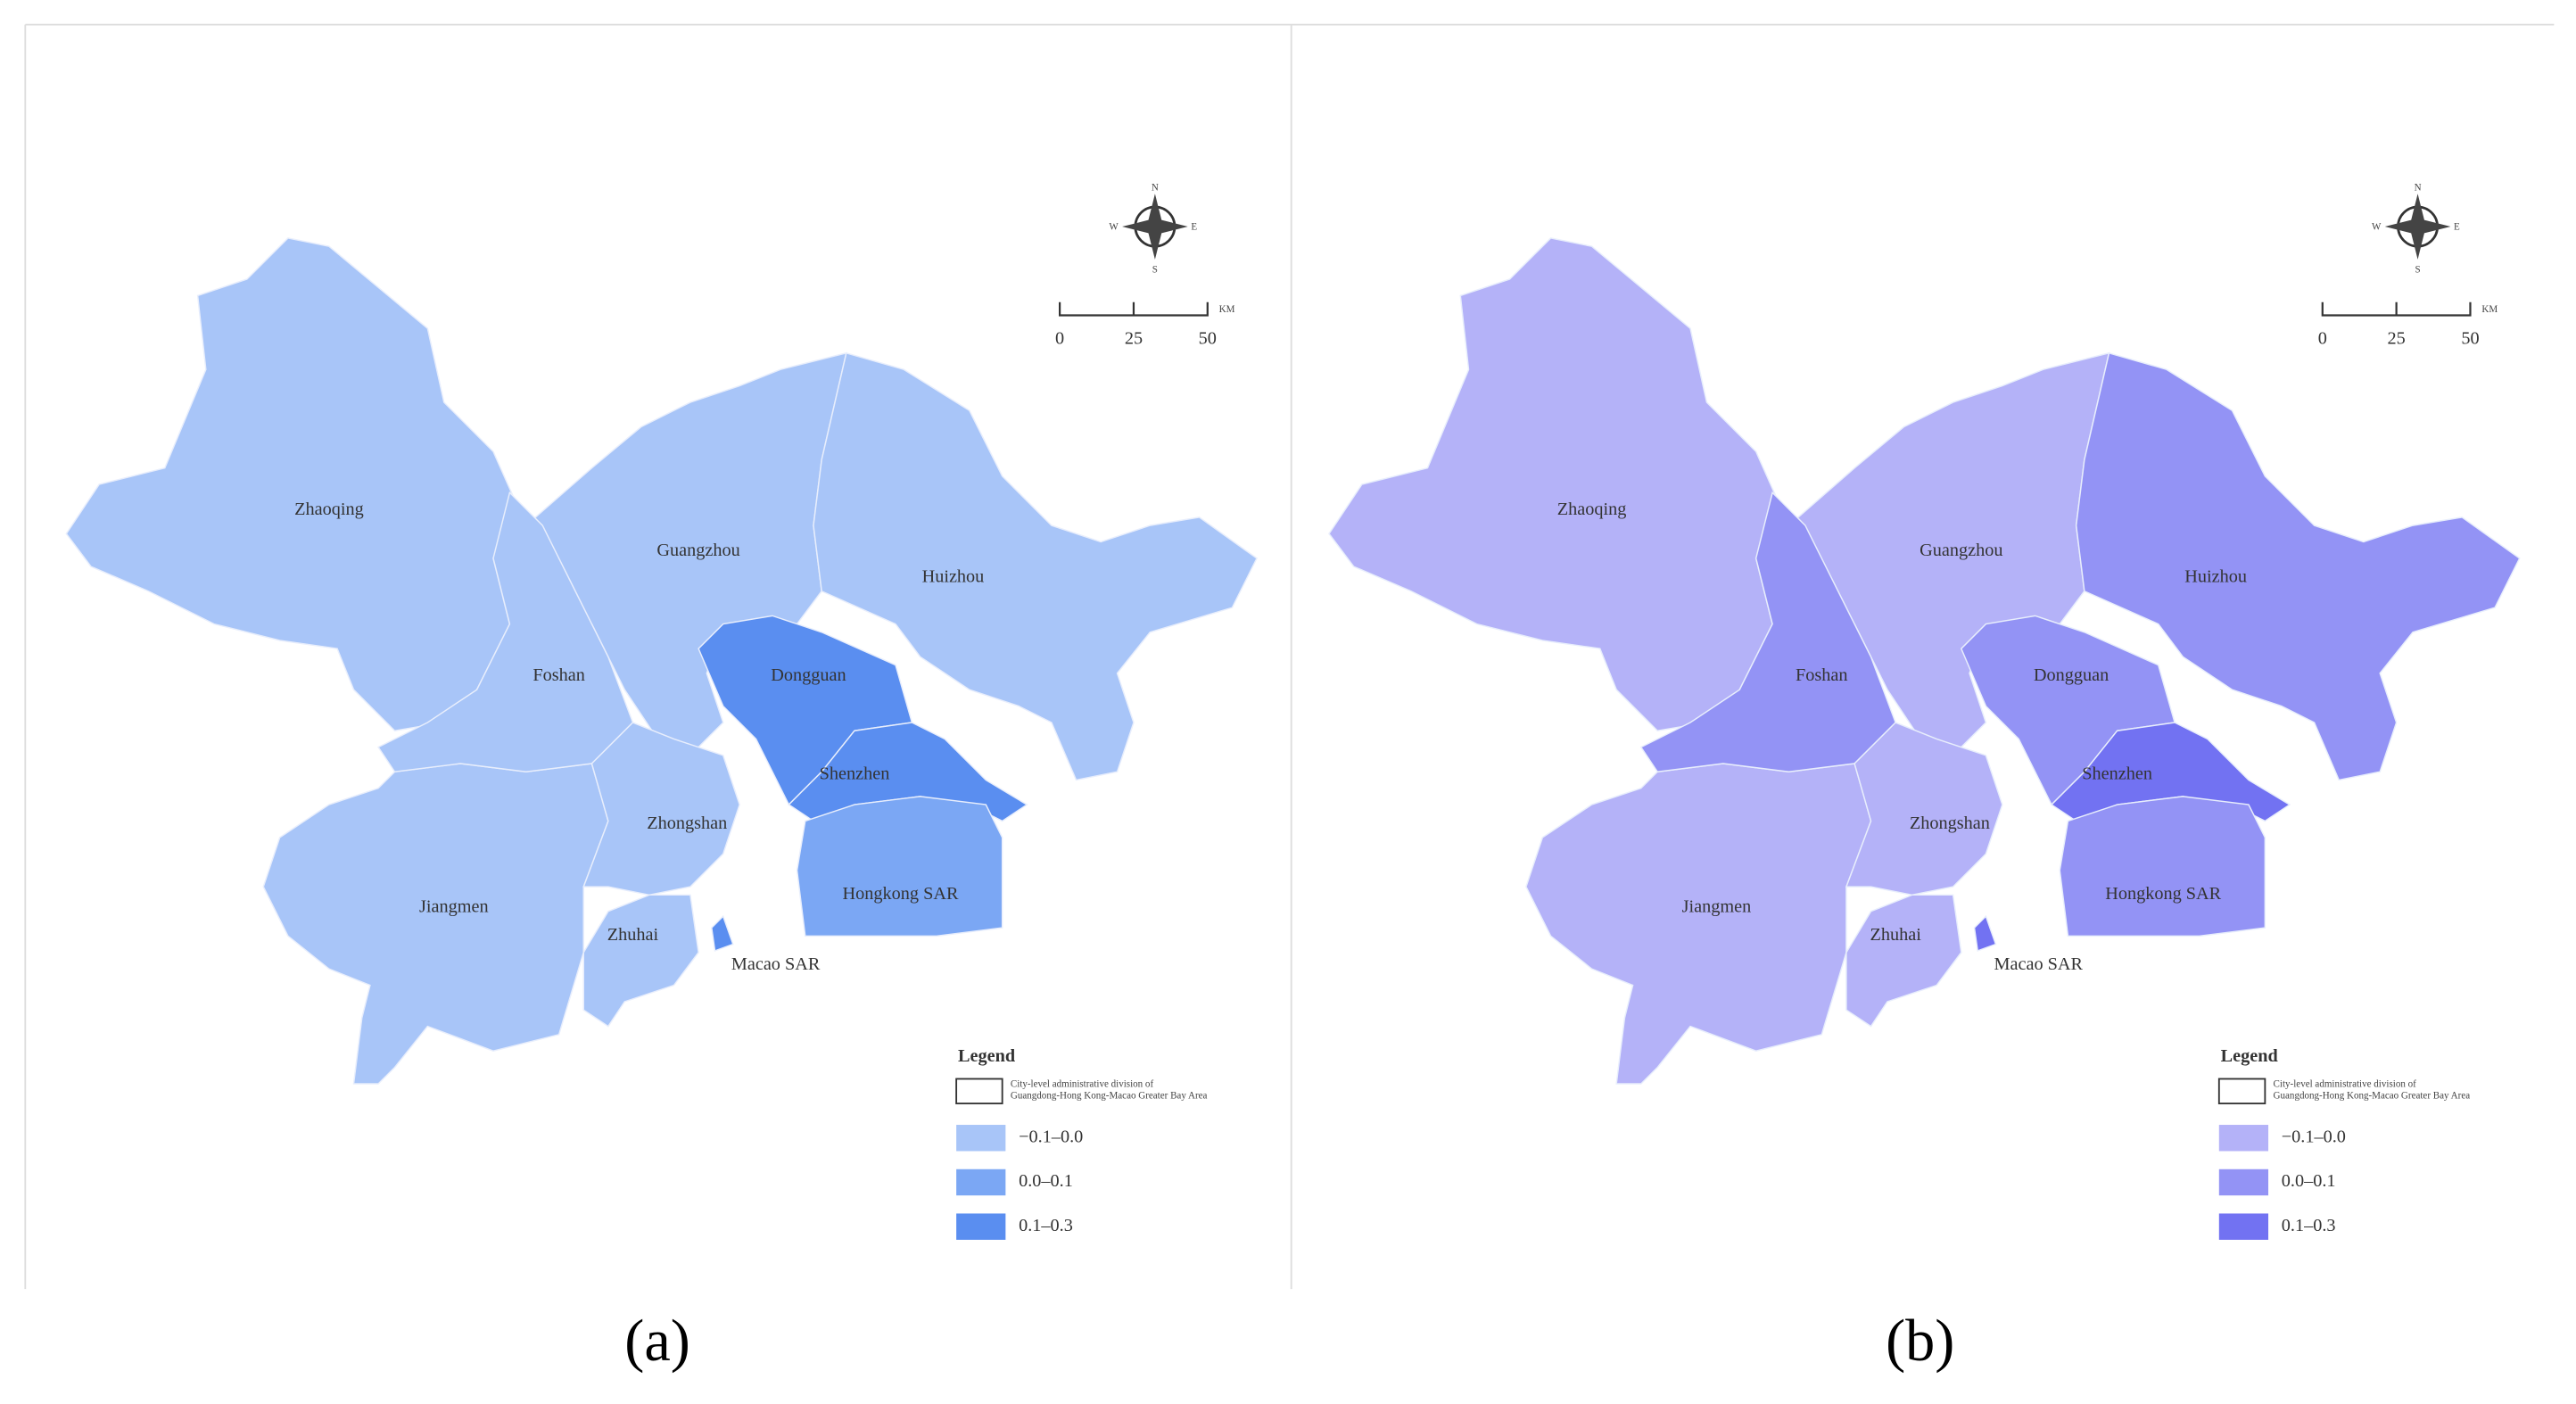  Describe the element at coordinates (657, 1341) in the screenshot. I see `panel-label: (a)` at that location.